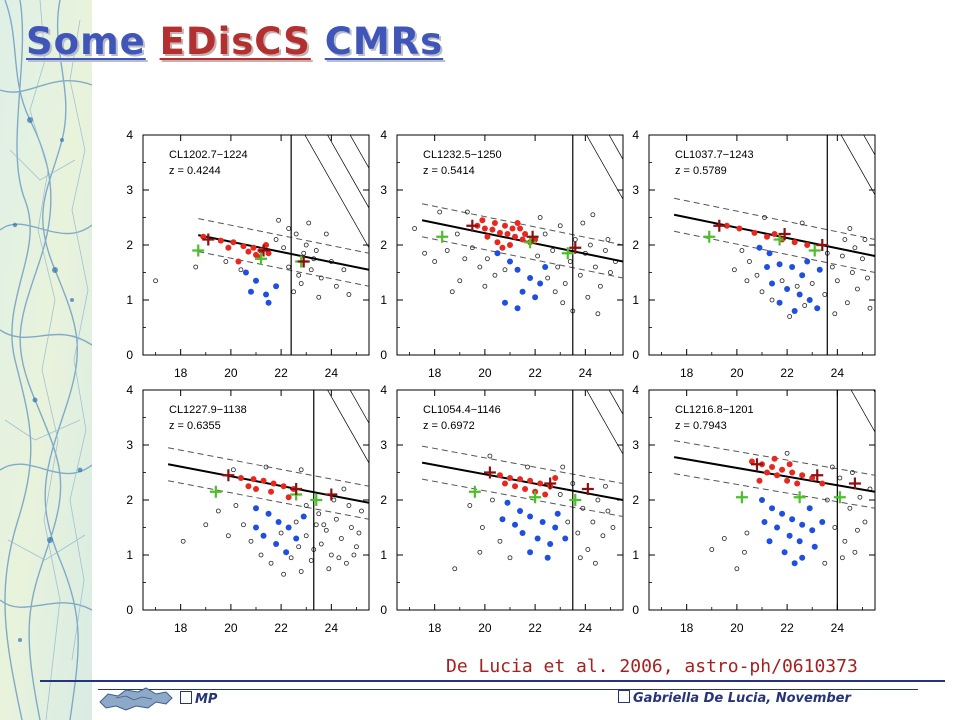  What do you see at coordinates (754, 509) in the screenshot?
I see `cmr-panel-6: CL1216.8−1201 z = 0.7943 18 20 22 24 0 1 2 3 4` at bounding box center [754, 509].